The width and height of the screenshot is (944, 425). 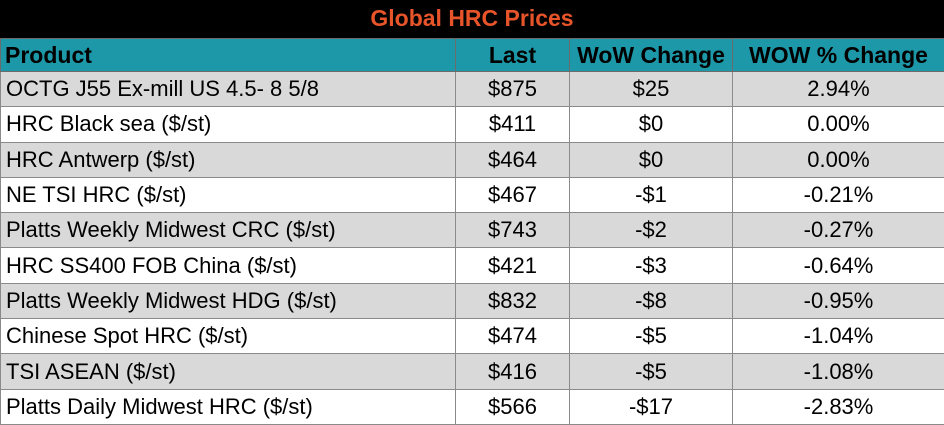 What do you see at coordinates (651, 406) in the screenshot?
I see `cell-wow-change: -$17` at bounding box center [651, 406].